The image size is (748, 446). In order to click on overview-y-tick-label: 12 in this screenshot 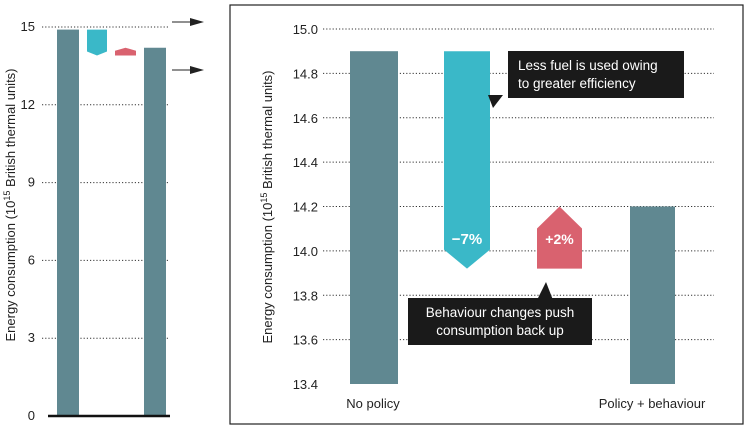, I will do `click(28, 104)`.